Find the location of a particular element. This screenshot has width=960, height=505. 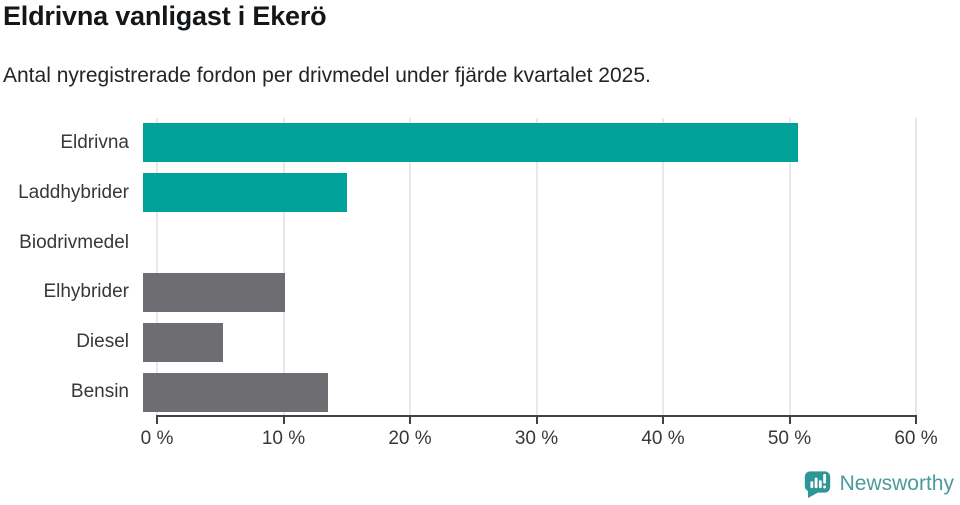

x-tick-label: 50 % is located at coordinates (789, 438).